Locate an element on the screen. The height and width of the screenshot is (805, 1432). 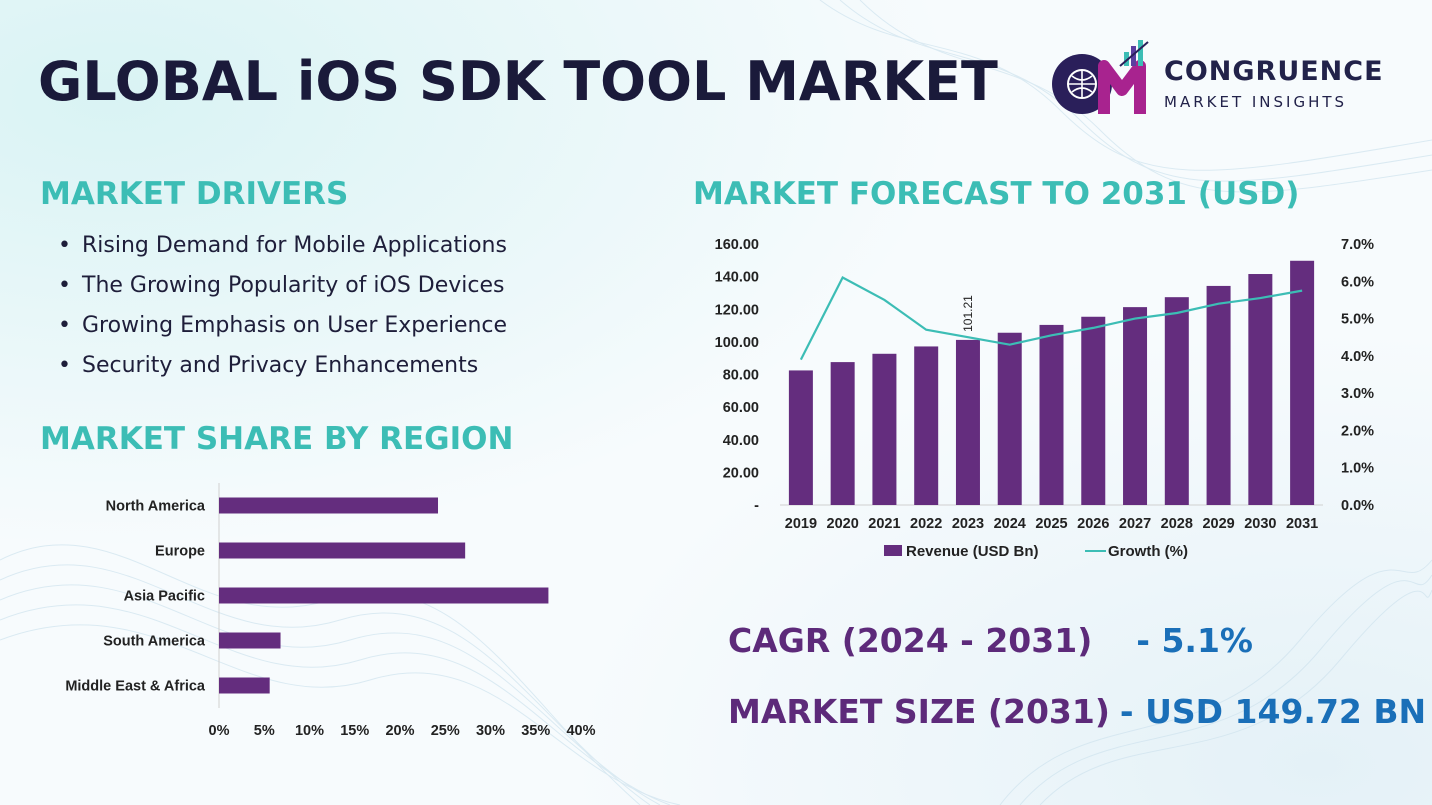
market-size-value: - USD 149.72 BN is located at coordinates (1273, 711).